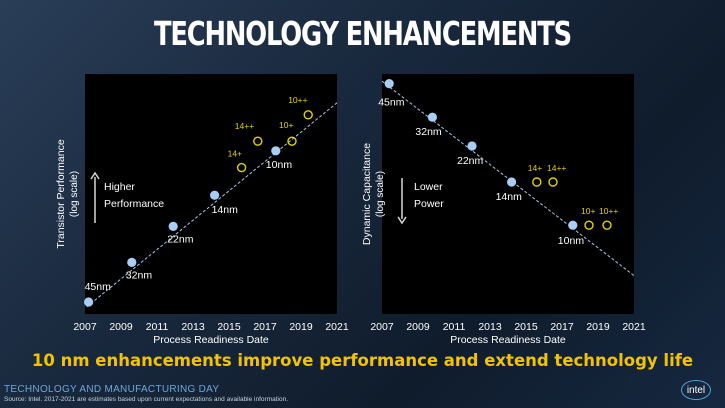  I want to click on annotation-line-1: Lower, so click(428, 187).